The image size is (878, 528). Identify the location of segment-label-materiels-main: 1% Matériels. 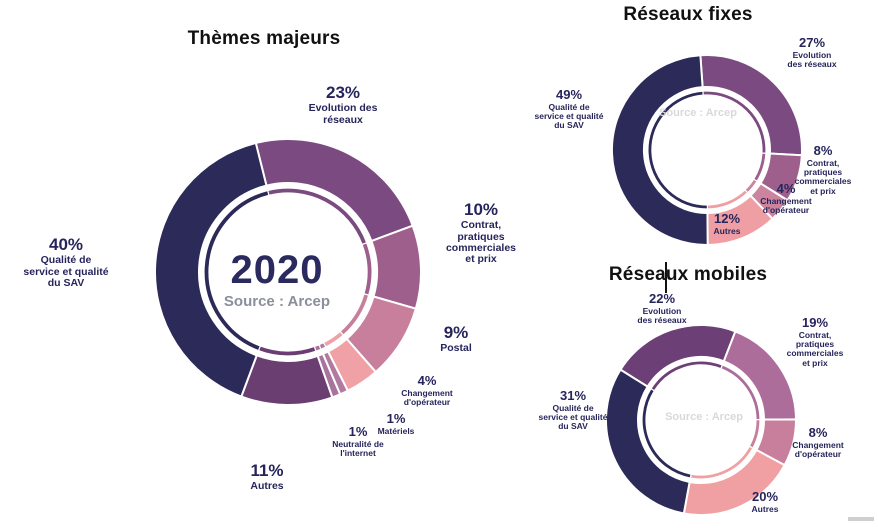
(396, 424).